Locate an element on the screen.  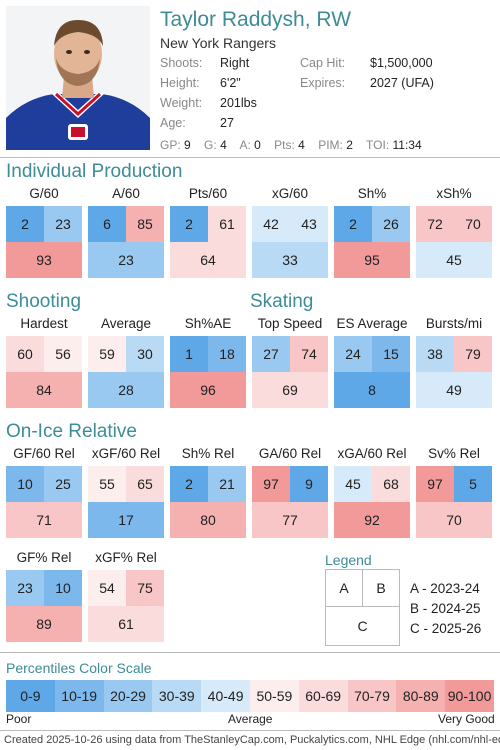
metric-label: Sh%AE is located at coordinates (208, 323).